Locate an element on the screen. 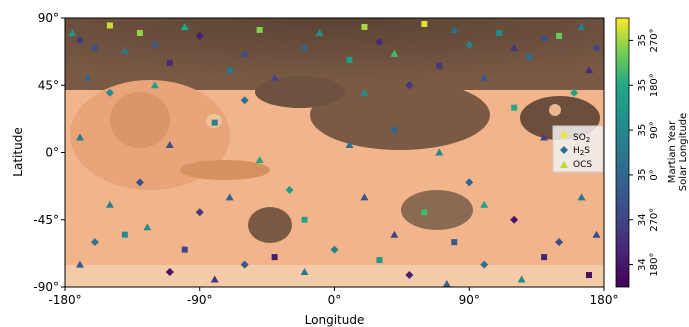 The image size is (689, 327). y-tick-label: 0° is located at coordinates (52, 153).